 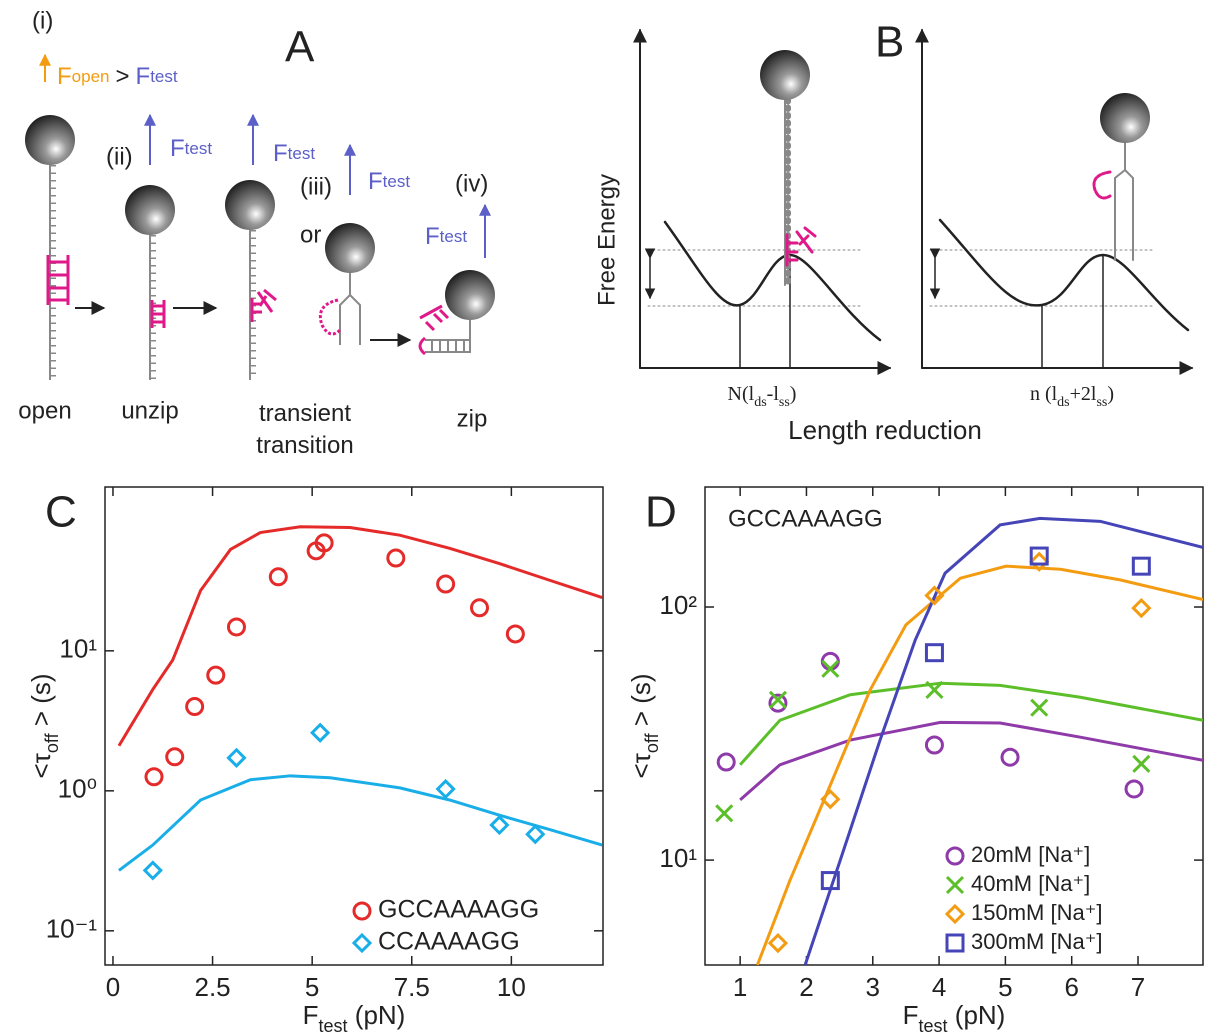 What do you see at coordinates (77, 789) in the screenshot?
I see `y-tick-label: 10⁰` at bounding box center [77, 789].